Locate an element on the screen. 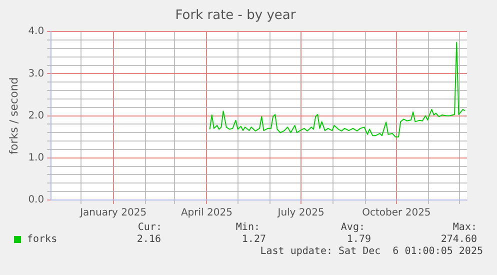 This screenshot has width=497, height=275. y-axis-title: forks / second is located at coordinates (13, 115).